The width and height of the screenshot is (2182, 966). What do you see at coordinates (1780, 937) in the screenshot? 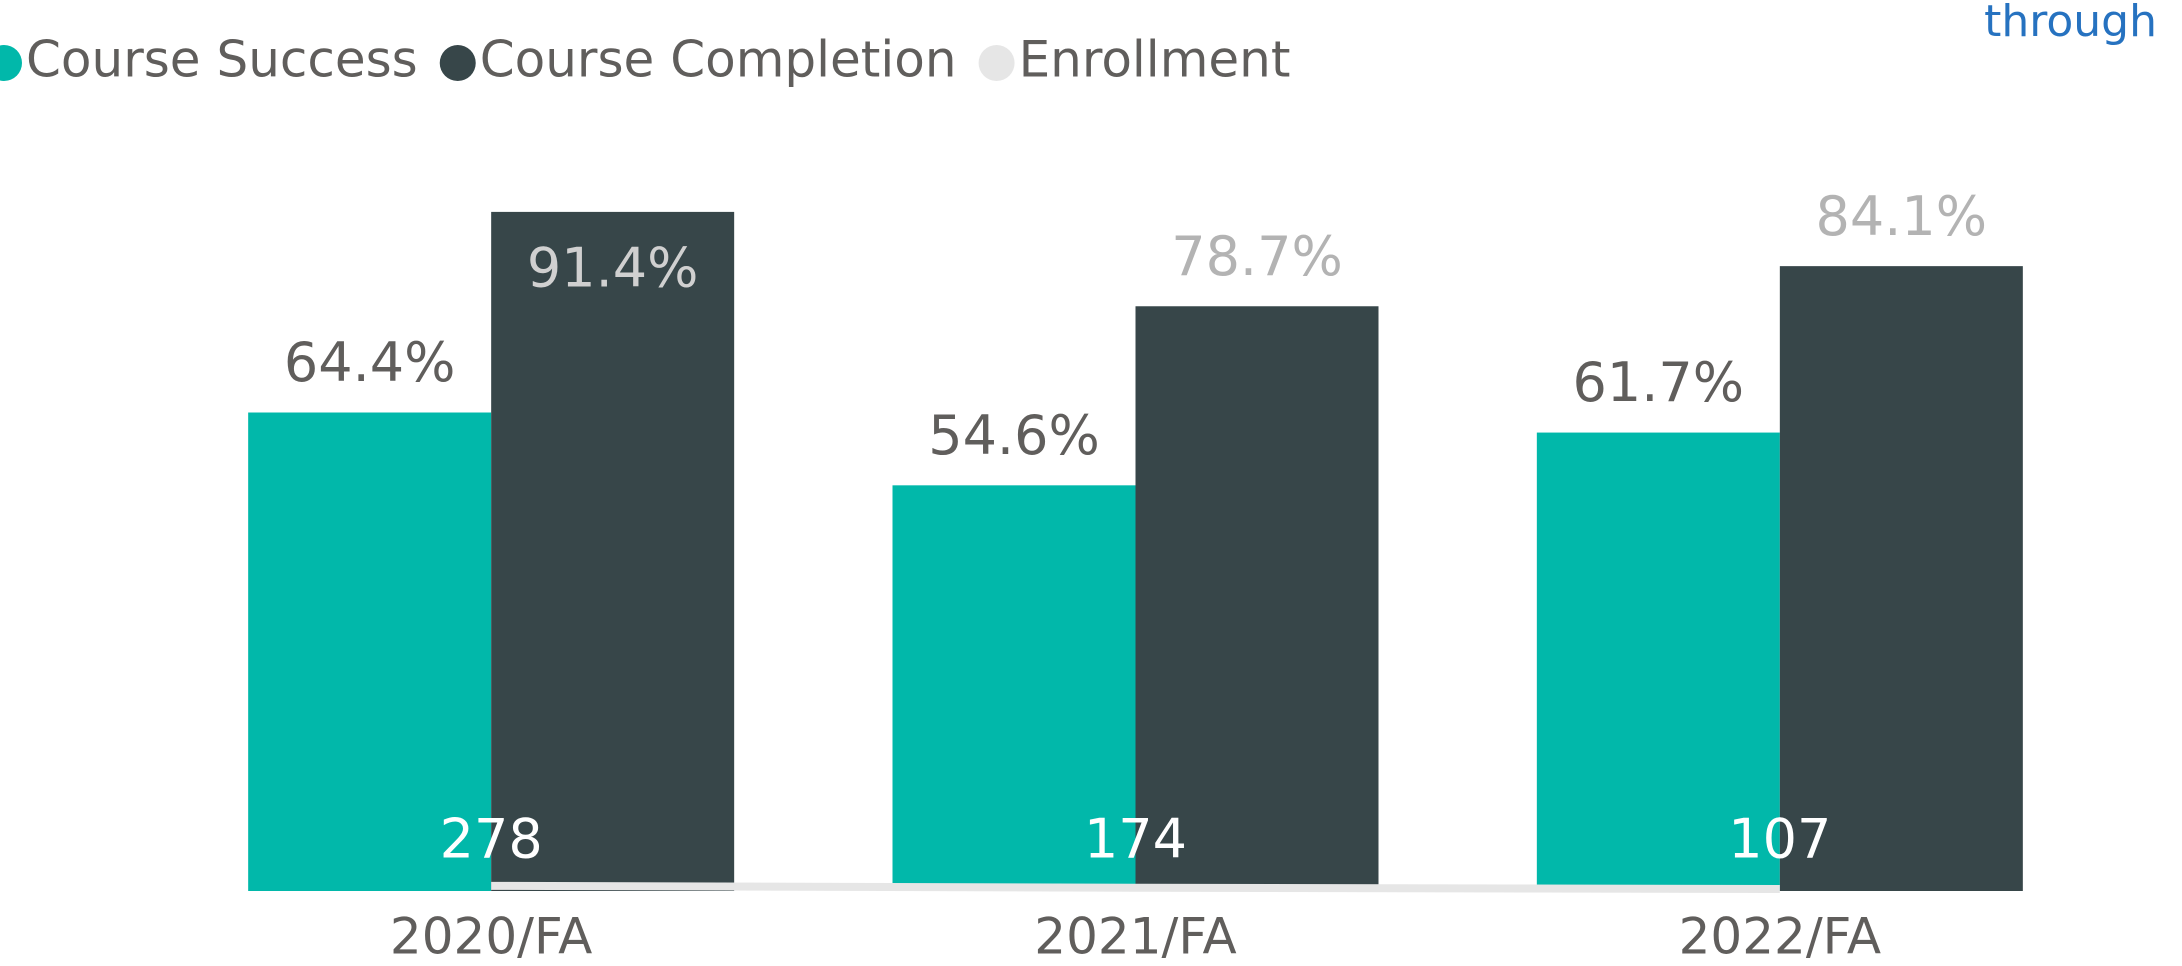
I see `x-tick-label: 2022/FA` at bounding box center [1780, 937].